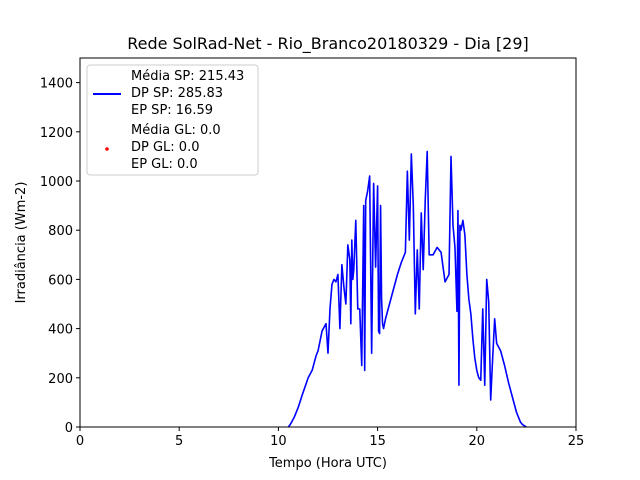 The image size is (640, 480). What do you see at coordinates (60, 330) in the screenshot?
I see `y-tick-label: 400` at bounding box center [60, 330].